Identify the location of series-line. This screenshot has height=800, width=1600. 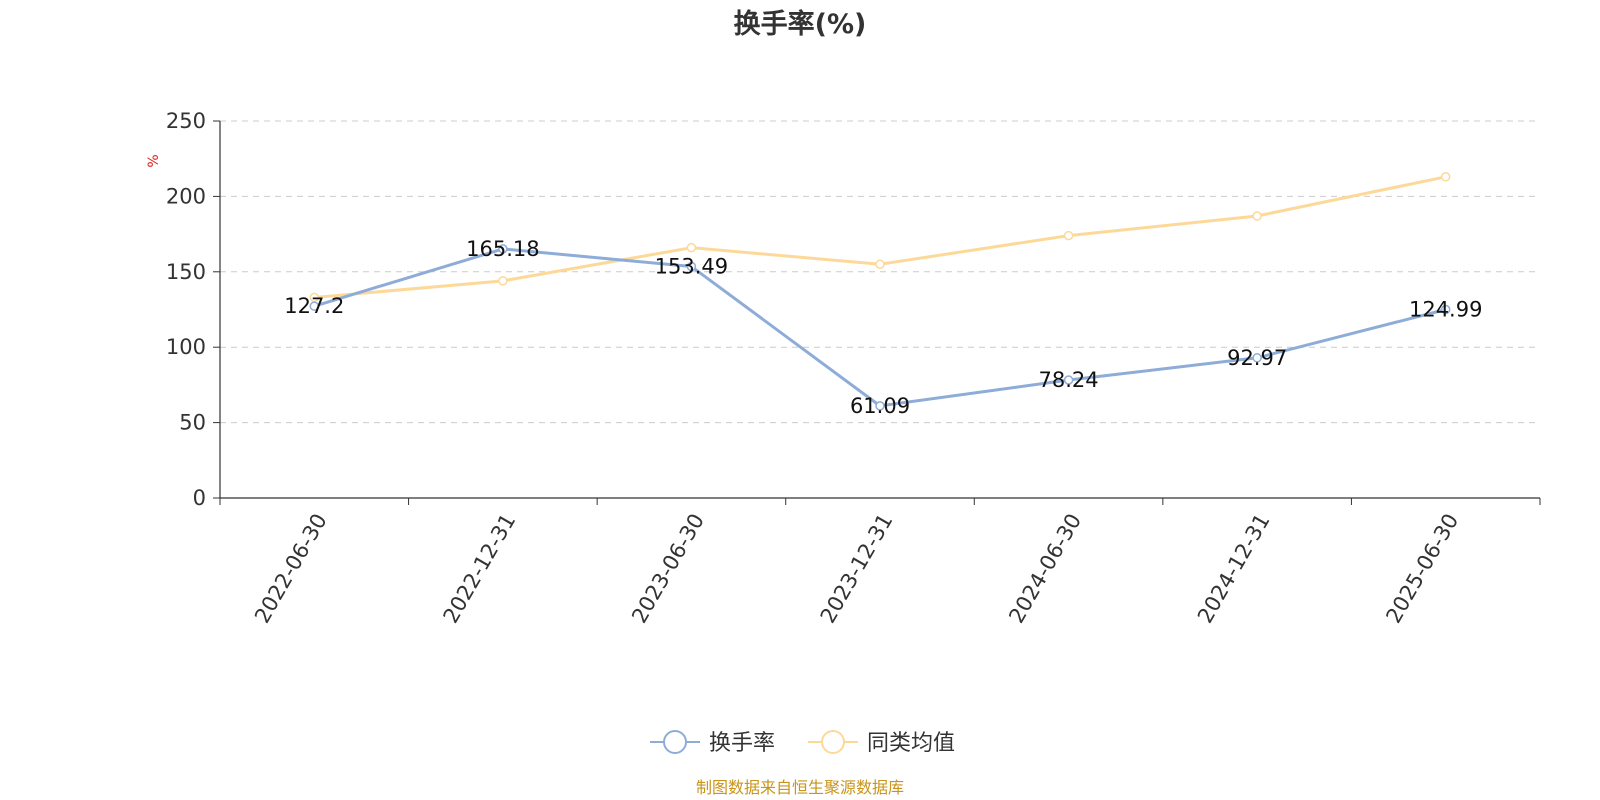
(880, 327).